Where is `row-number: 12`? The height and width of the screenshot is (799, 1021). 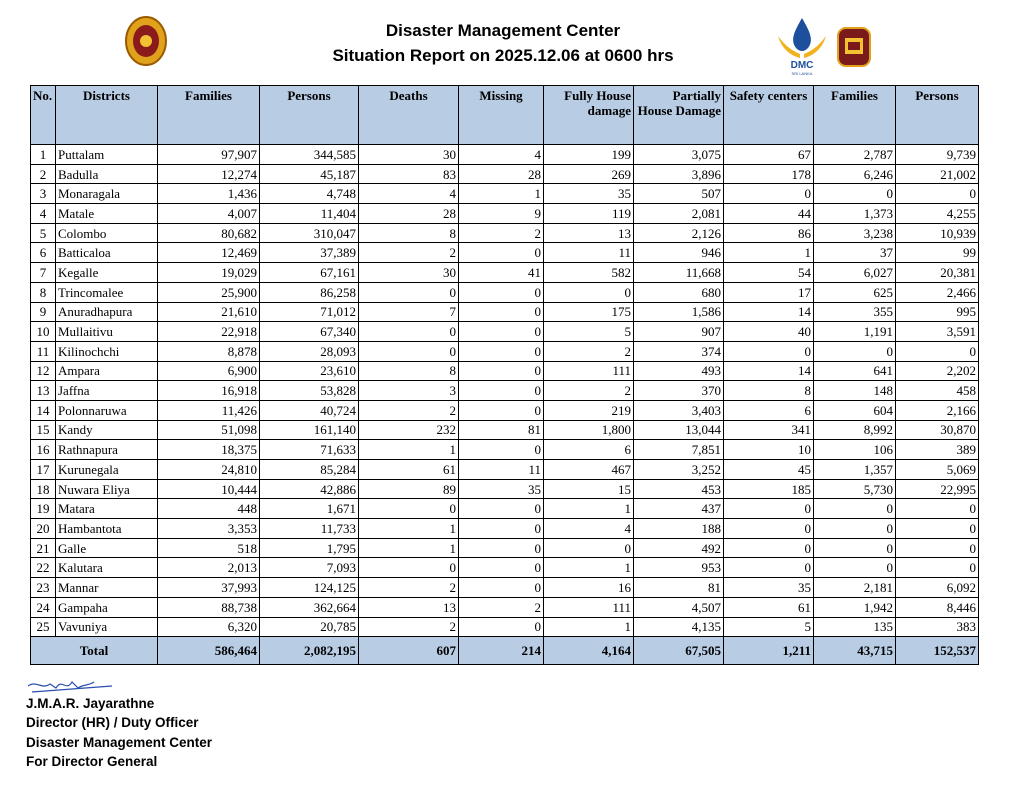
row-number: 12 is located at coordinates (43, 371).